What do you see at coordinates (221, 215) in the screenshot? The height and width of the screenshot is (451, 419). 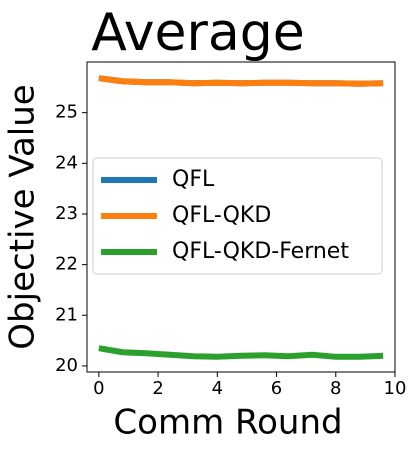 I see `legend-label: QFL-QKD` at bounding box center [221, 215].